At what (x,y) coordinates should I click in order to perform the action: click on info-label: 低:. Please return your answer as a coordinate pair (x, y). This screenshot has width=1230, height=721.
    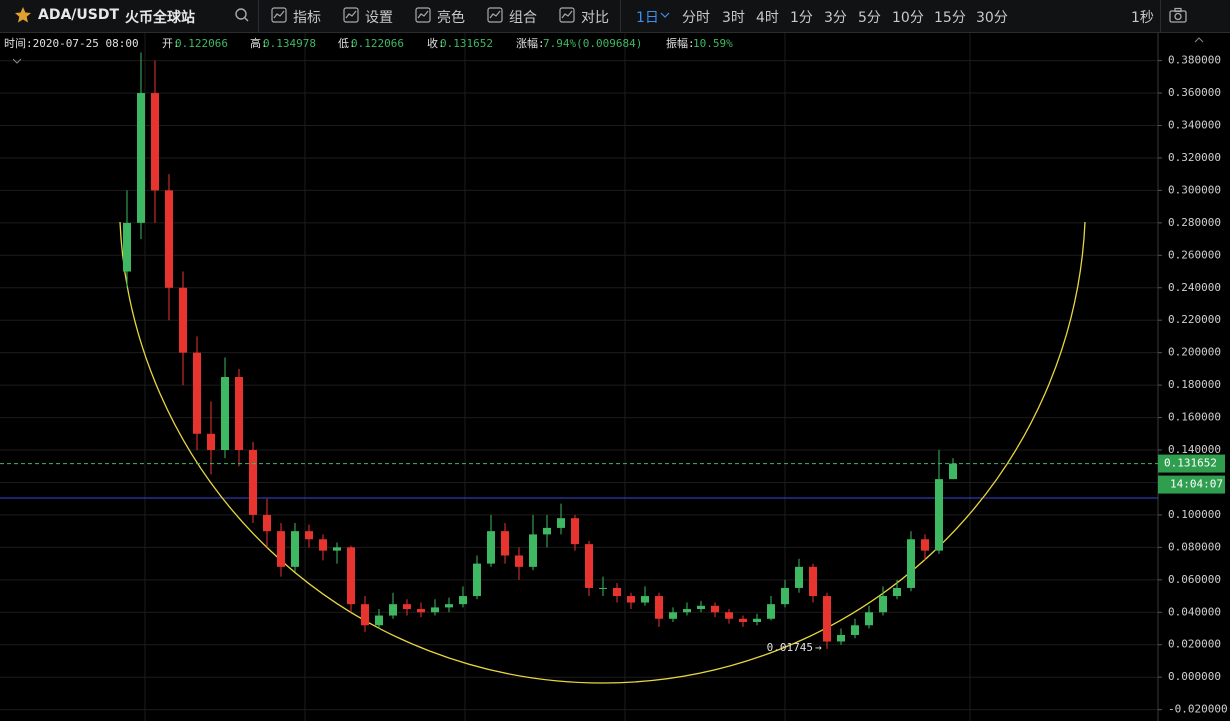
    Looking at the image, I should click on (347, 43).